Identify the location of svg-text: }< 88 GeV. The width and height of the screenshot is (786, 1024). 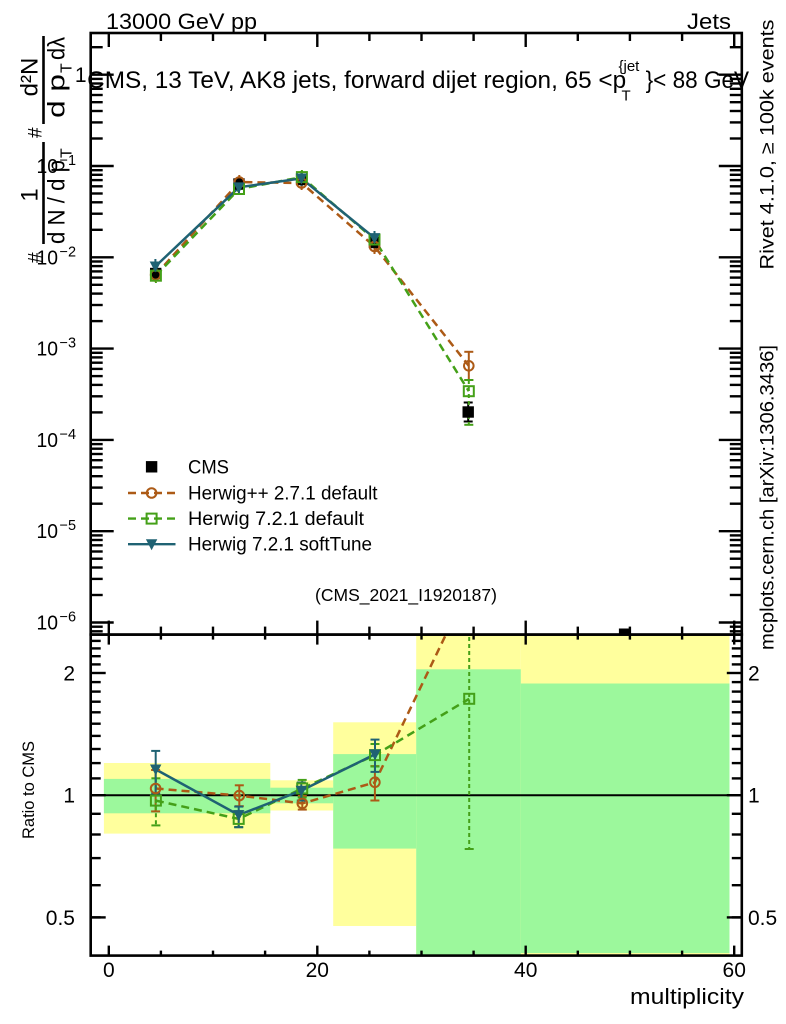
(698, 80).